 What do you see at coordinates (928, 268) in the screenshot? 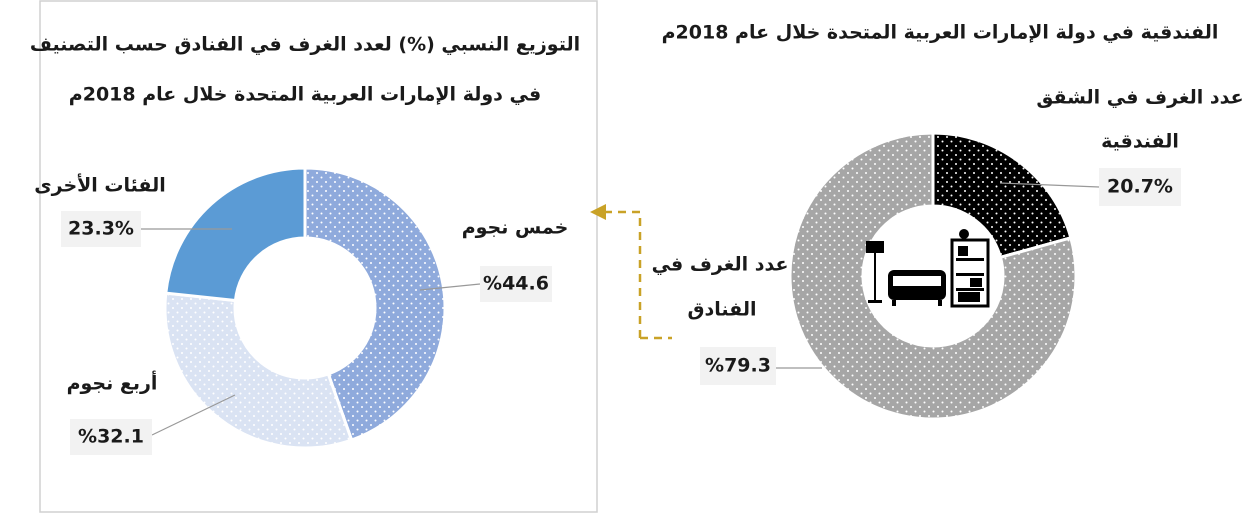
I see `icon` at bounding box center [928, 268].